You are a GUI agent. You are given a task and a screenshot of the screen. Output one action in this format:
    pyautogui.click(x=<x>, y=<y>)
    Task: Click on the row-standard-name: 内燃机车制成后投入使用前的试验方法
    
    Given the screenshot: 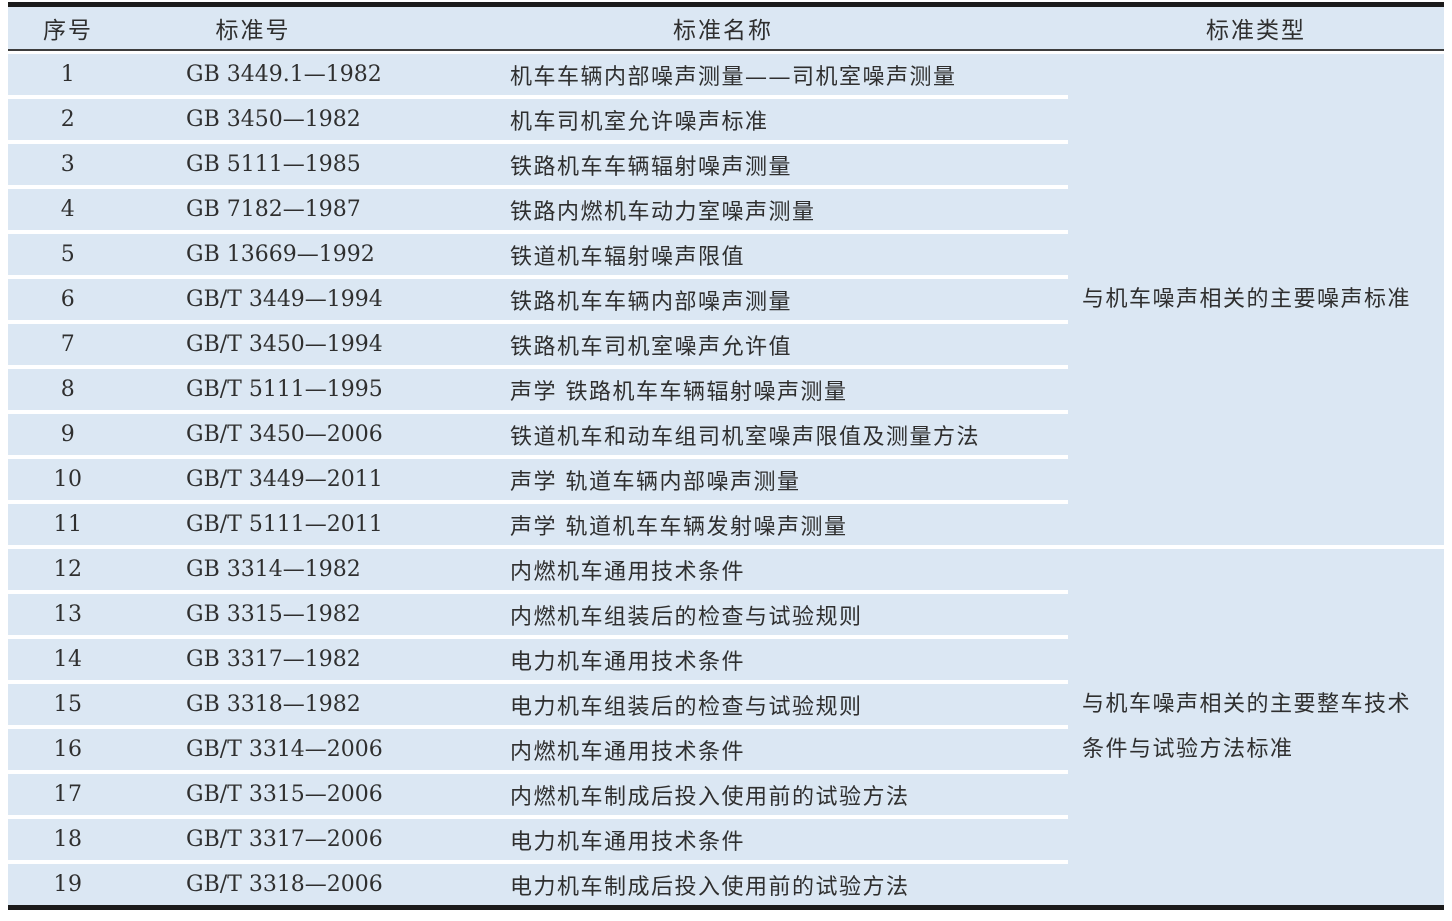 What is the action you would take?
    pyautogui.click(x=710, y=797)
    